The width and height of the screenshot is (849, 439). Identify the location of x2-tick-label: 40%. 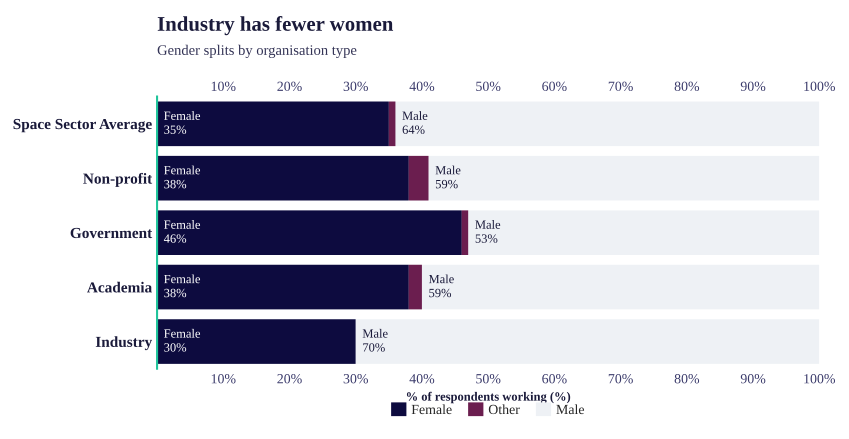
(421, 87).